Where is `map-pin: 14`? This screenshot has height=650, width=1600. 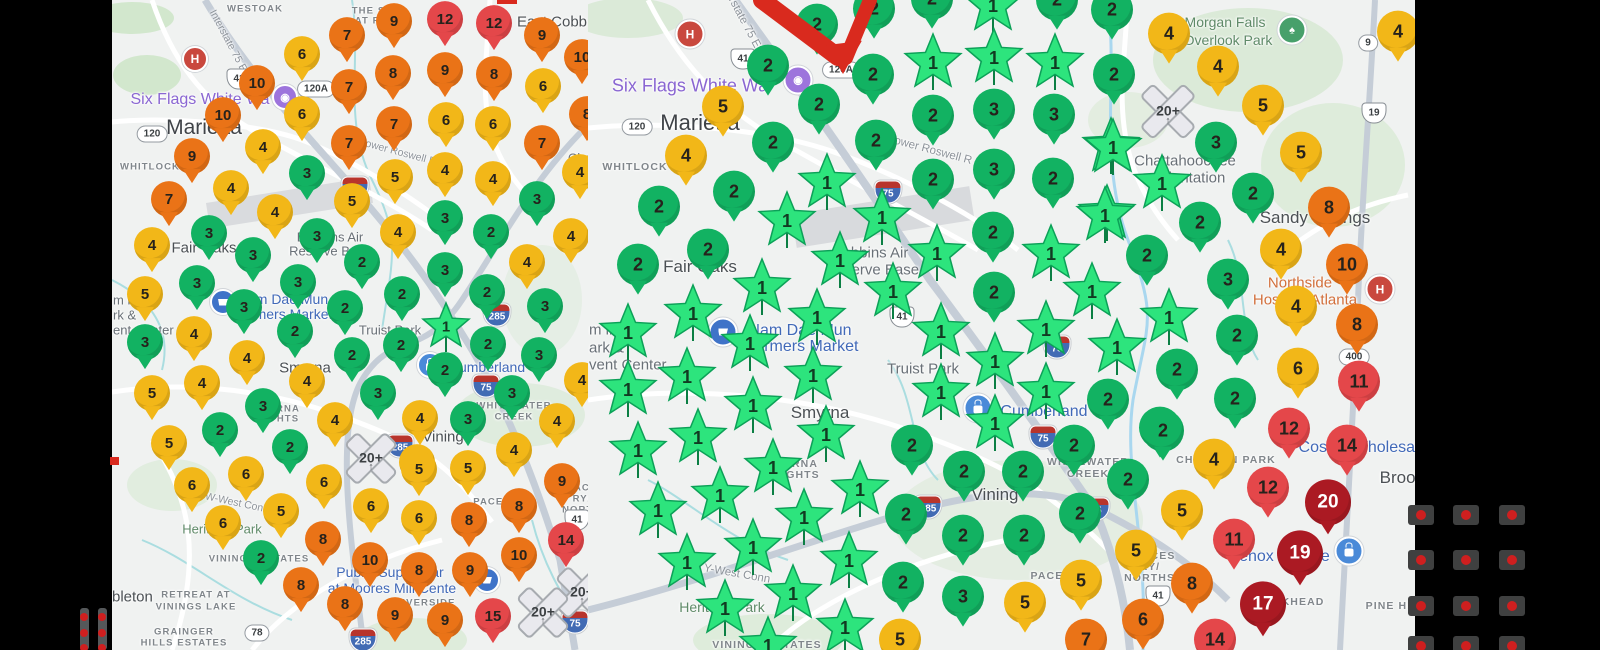
map-pin: 14 is located at coordinates (1215, 634).